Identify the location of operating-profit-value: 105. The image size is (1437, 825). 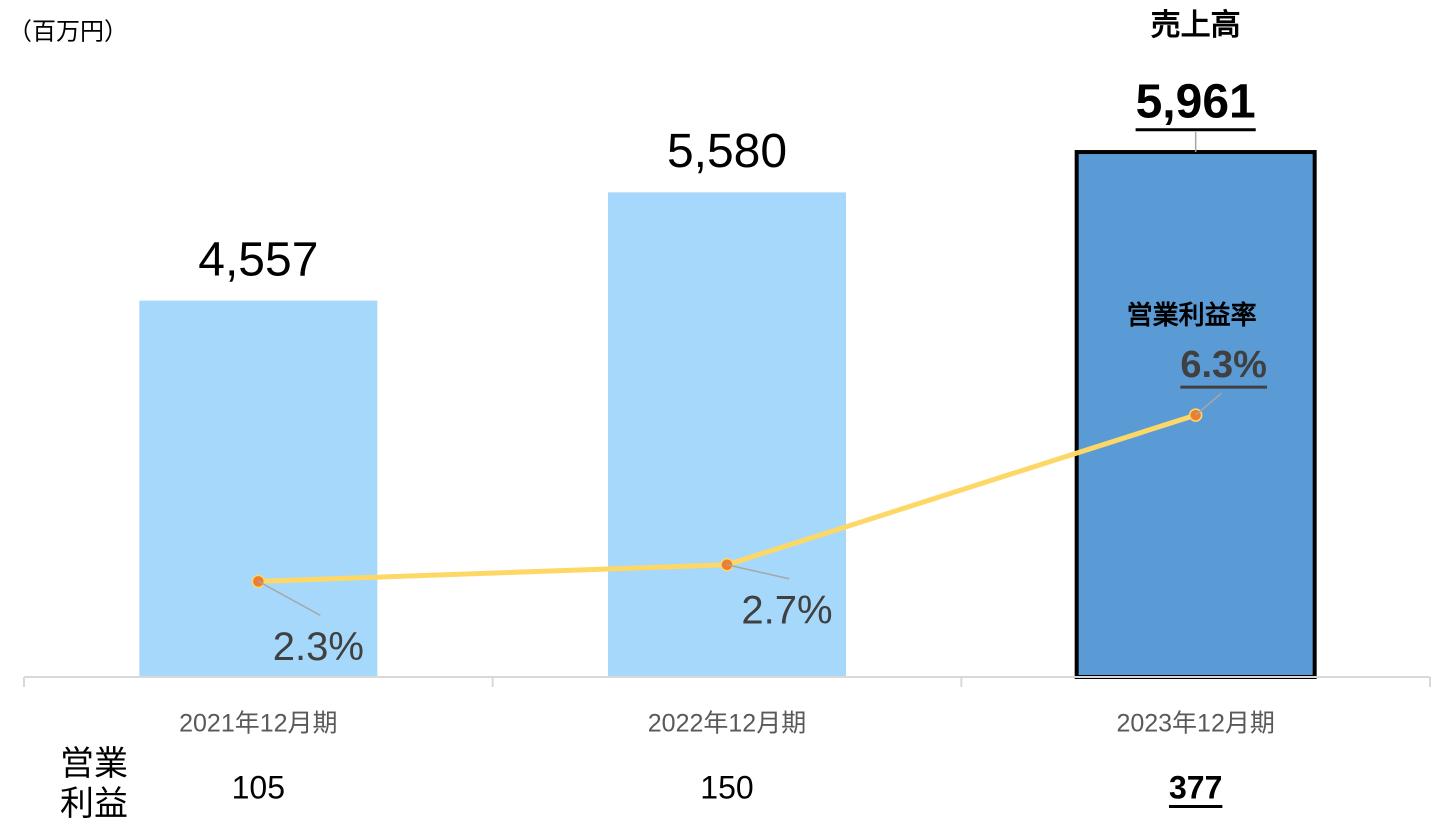
(258, 787).